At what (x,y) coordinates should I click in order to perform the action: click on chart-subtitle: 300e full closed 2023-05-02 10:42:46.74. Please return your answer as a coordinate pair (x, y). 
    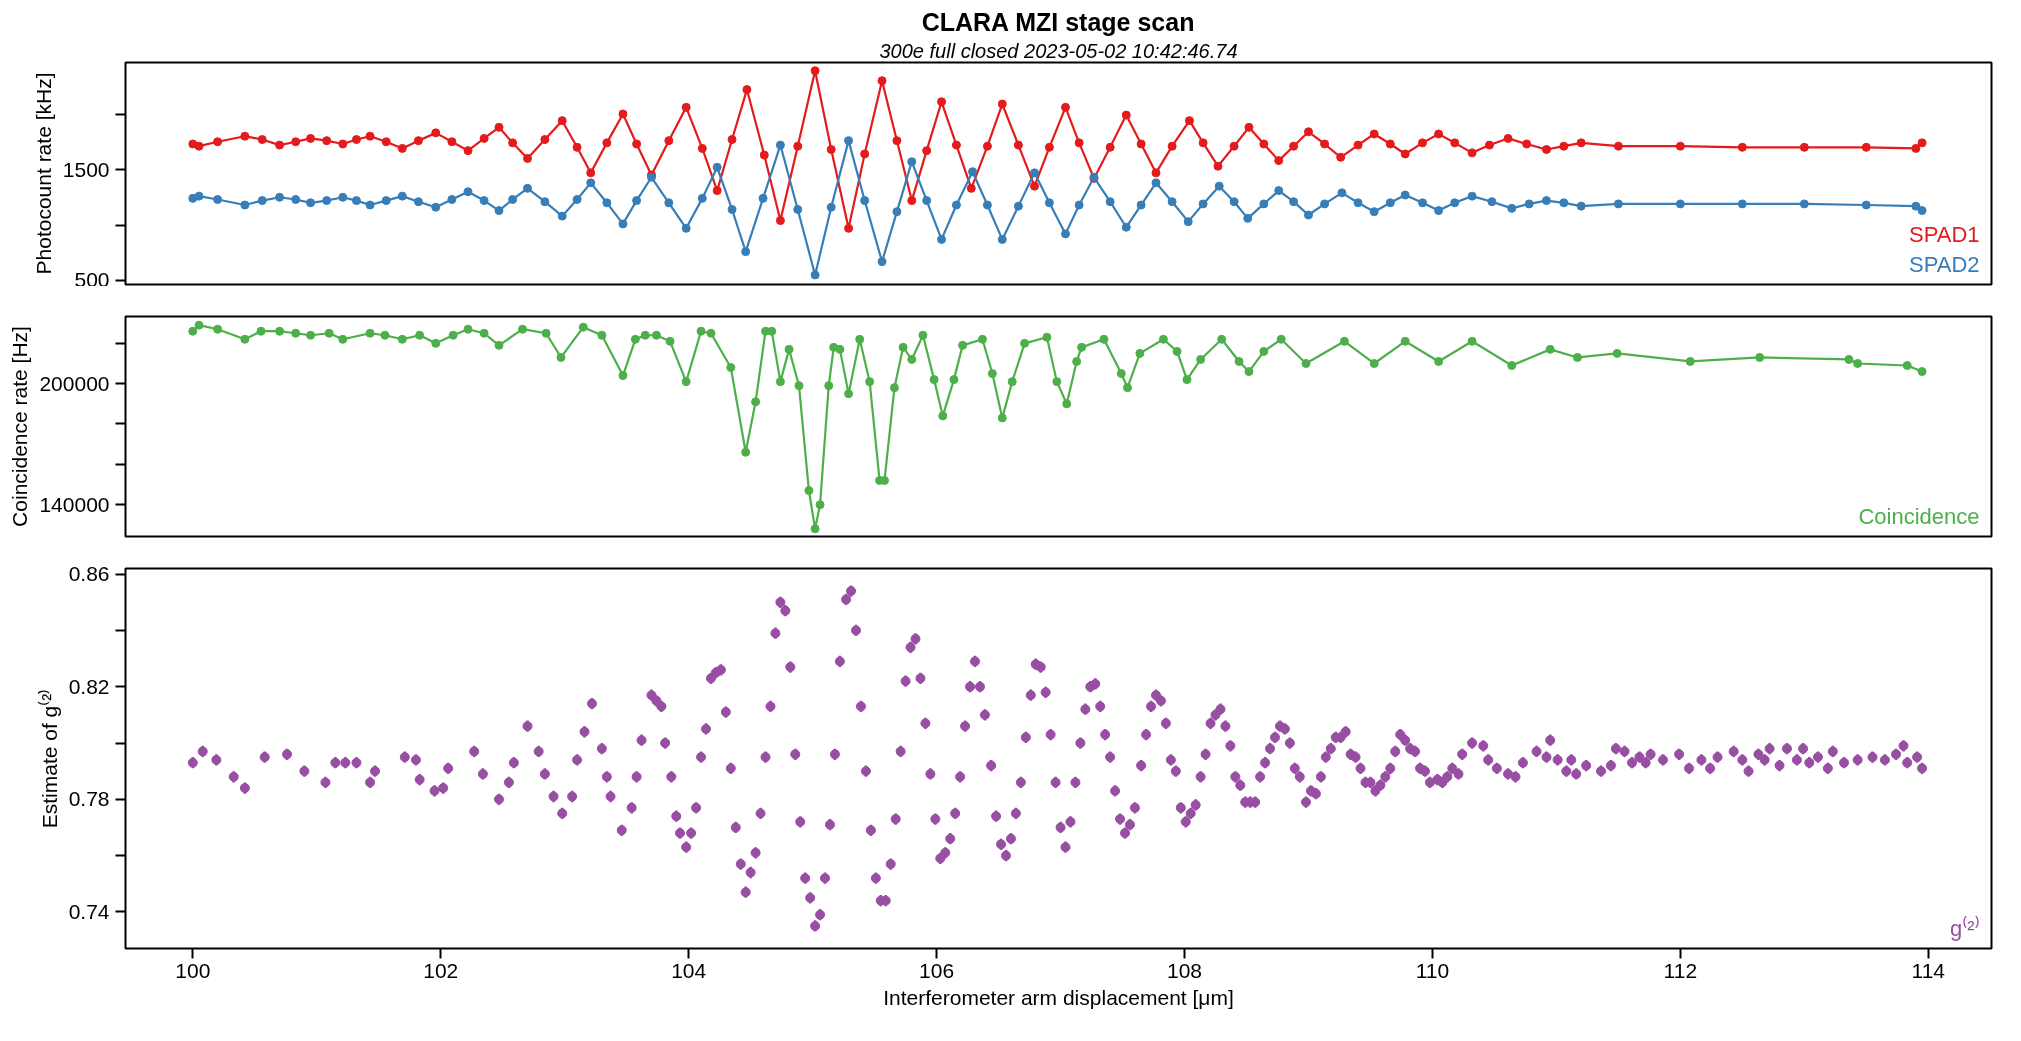
    Looking at the image, I should click on (1058, 50).